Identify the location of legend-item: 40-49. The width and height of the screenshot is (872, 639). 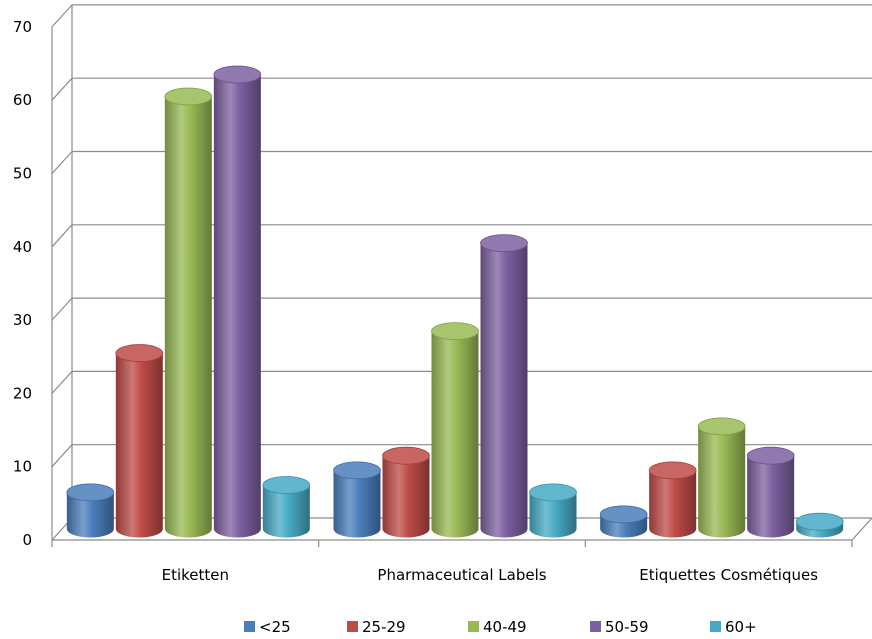
(497, 627).